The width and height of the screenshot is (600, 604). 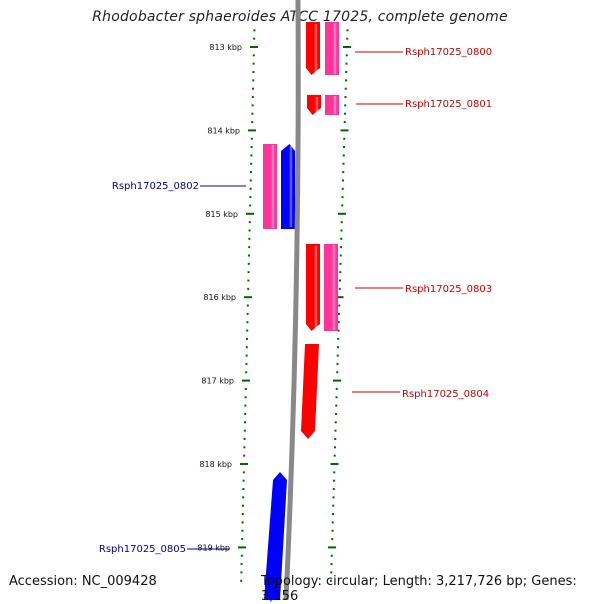 I want to click on ruler-label: 816 kbp, so click(x=219, y=297).